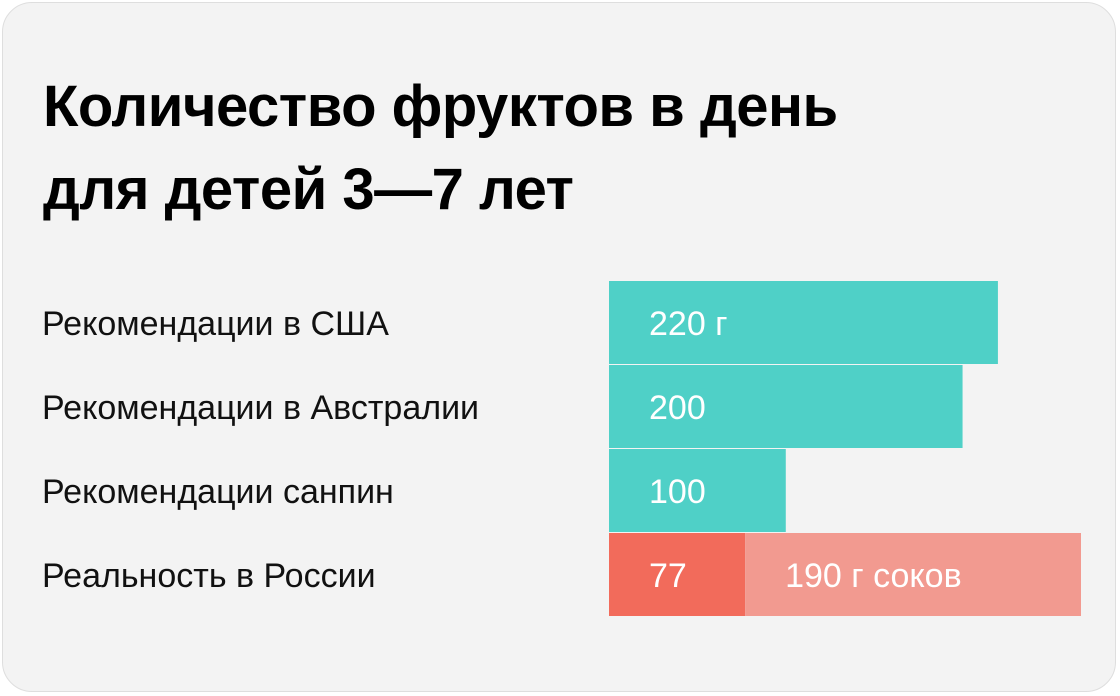 The image size is (1120, 696). What do you see at coordinates (873, 576) in the screenshot?
I see `bar-value-label: 190 г соков` at bounding box center [873, 576].